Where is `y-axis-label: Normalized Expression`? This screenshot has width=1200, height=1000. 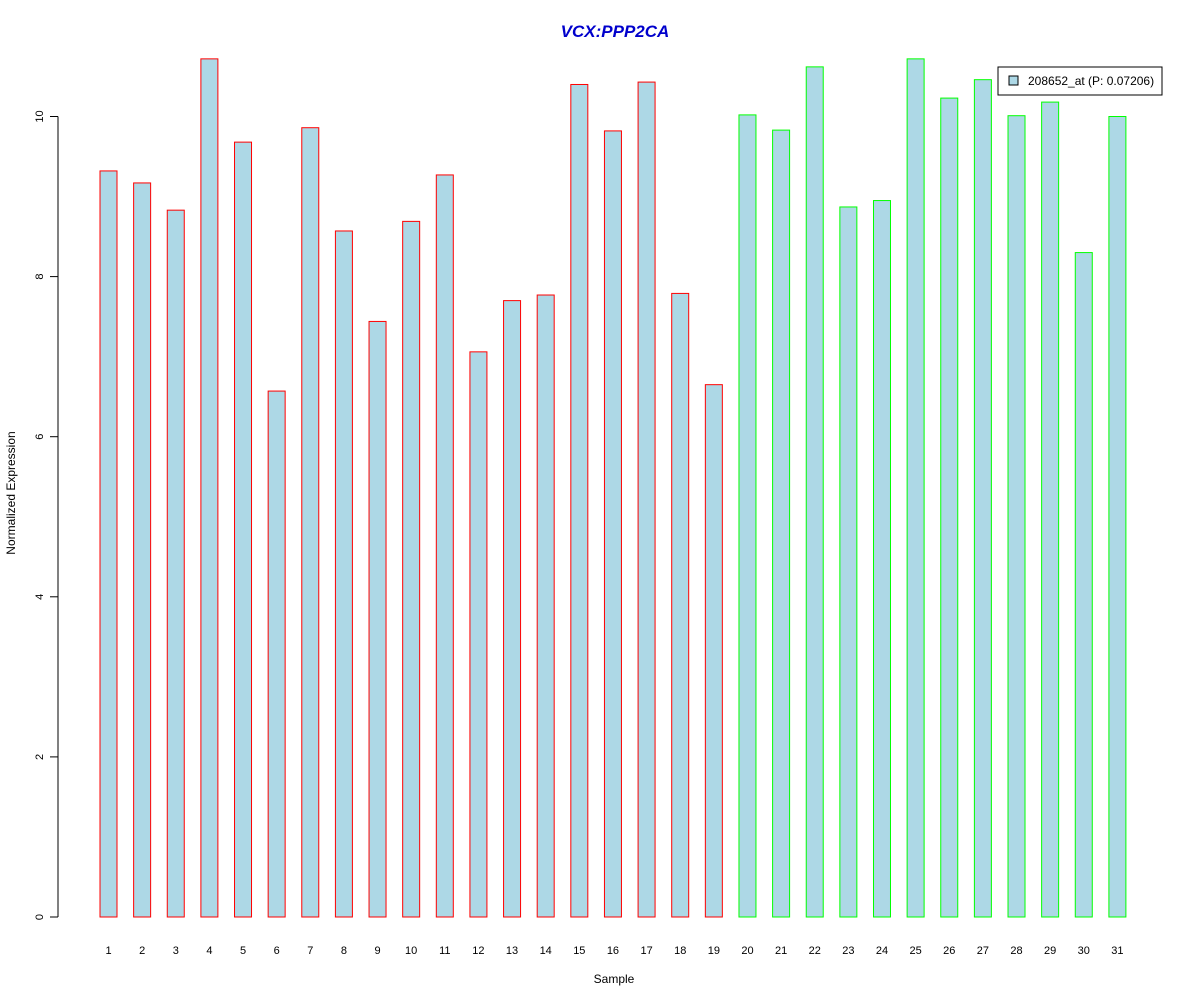
y-axis-label: Normalized Expression is located at coordinates (11, 492).